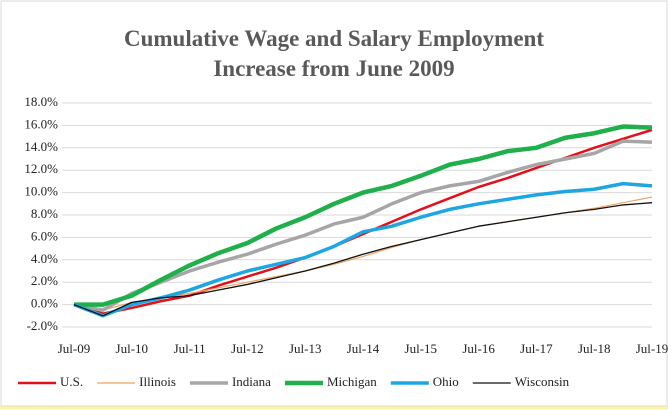  Describe the element at coordinates (446, 381) in the screenshot. I see `legend-label: Ohio` at that location.